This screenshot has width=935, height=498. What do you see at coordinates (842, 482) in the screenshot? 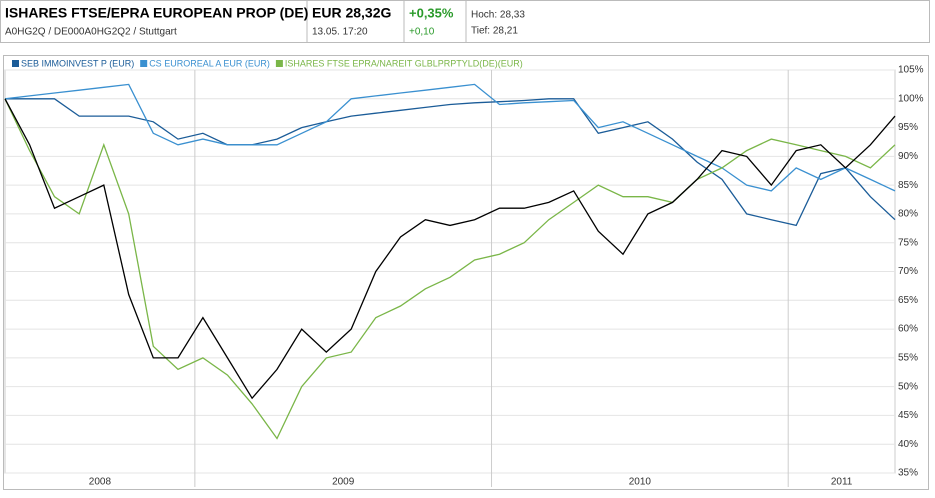
I see `x-tick-label: 2011` at bounding box center [842, 482].